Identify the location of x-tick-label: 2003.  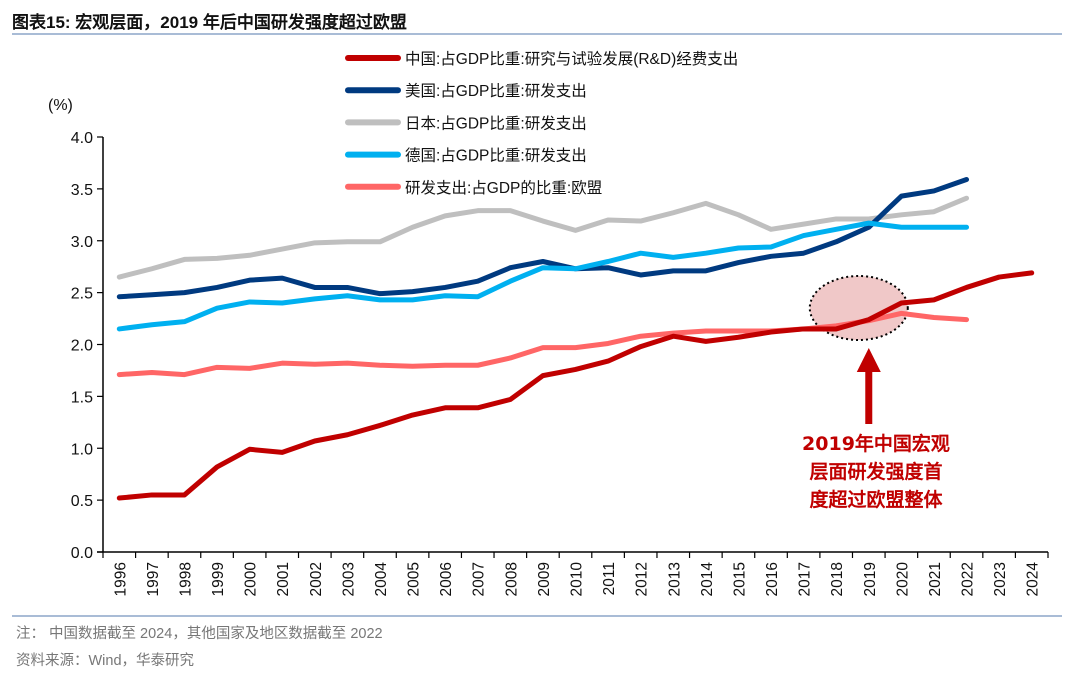
(348, 579).